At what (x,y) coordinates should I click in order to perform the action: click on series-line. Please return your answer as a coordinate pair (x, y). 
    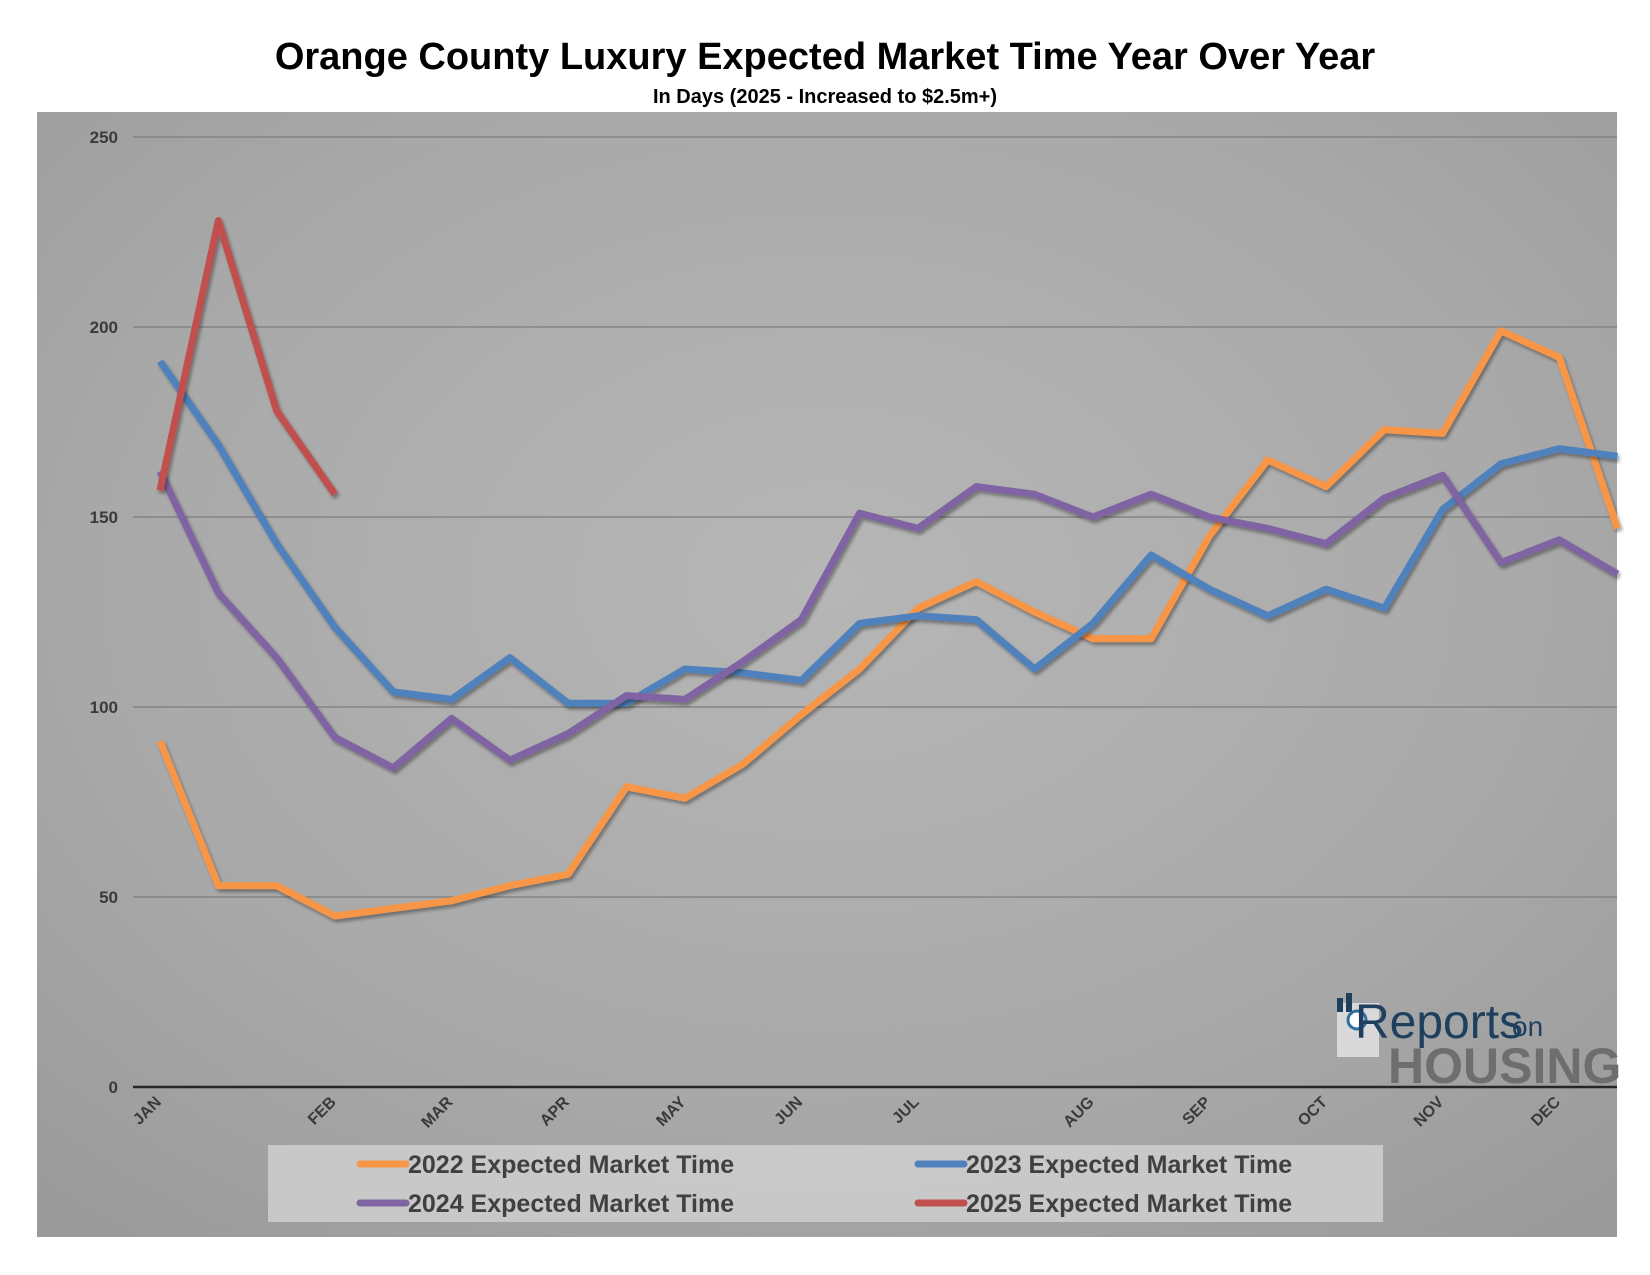
    Looking at the image, I should click on (247, 357).